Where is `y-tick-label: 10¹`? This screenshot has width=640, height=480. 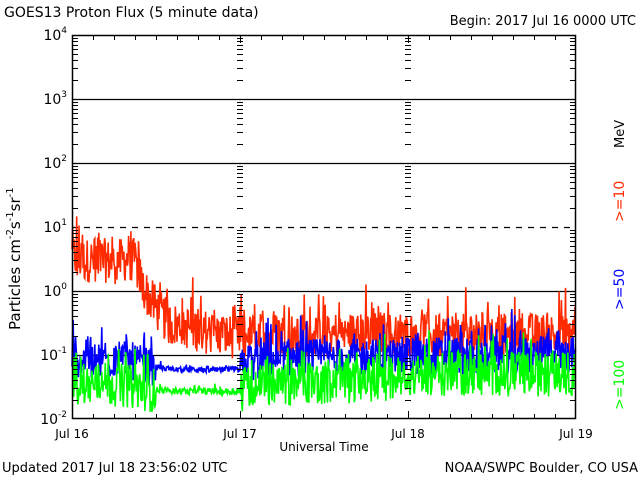 y-tick-label: 10¹ is located at coordinates (55, 227).